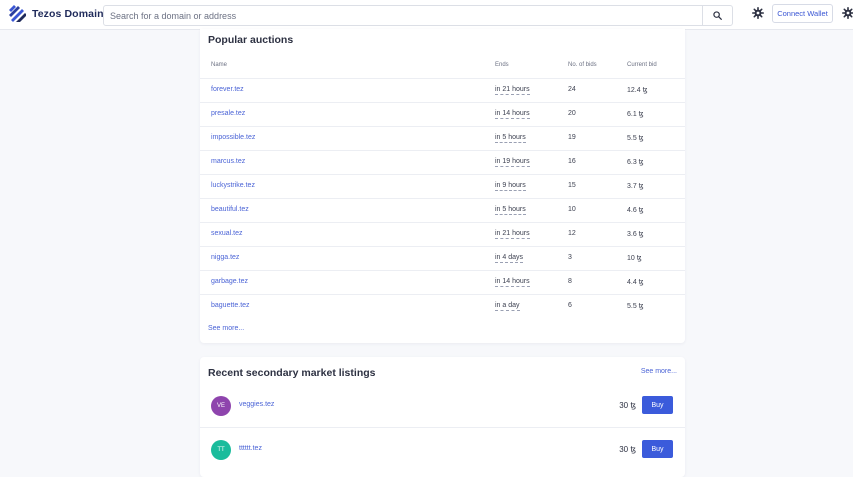 The image size is (853, 477). What do you see at coordinates (442, 114) in the screenshot?
I see `table-row: presale.tez in 14 hours 20 6.1 ꜩ` at bounding box center [442, 114].